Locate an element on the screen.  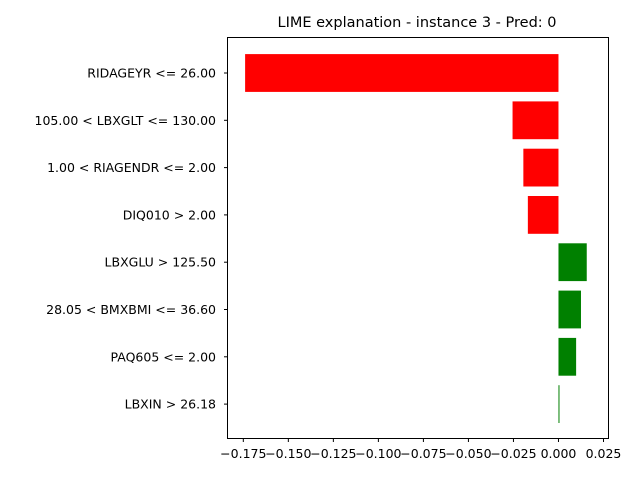
category-label: DIQ010 > 2.00 is located at coordinates (169, 214).